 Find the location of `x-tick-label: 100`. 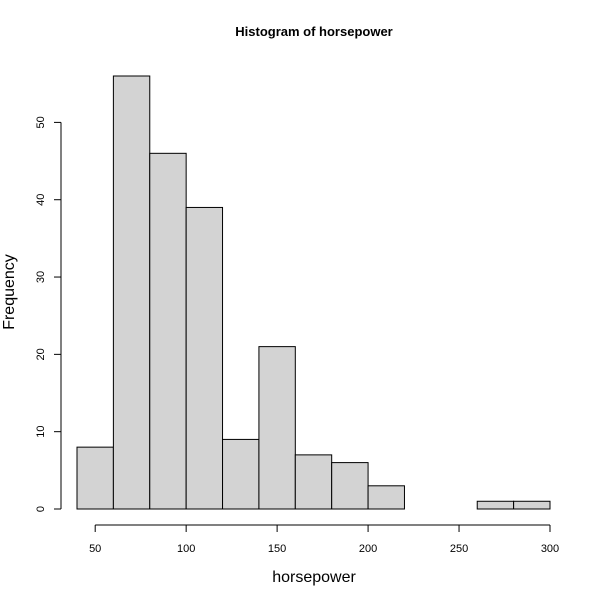

x-tick-label: 100 is located at coordinates (186, 549).